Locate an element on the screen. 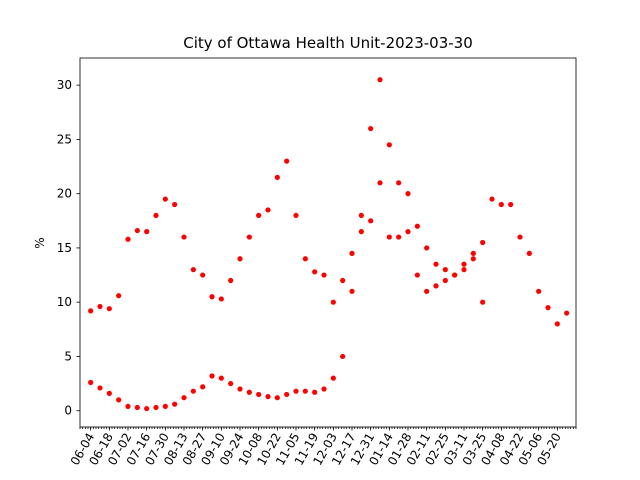 This screenshot has height=480, width=640. y-tick-label: 20 is located at coordinates (64, 194).